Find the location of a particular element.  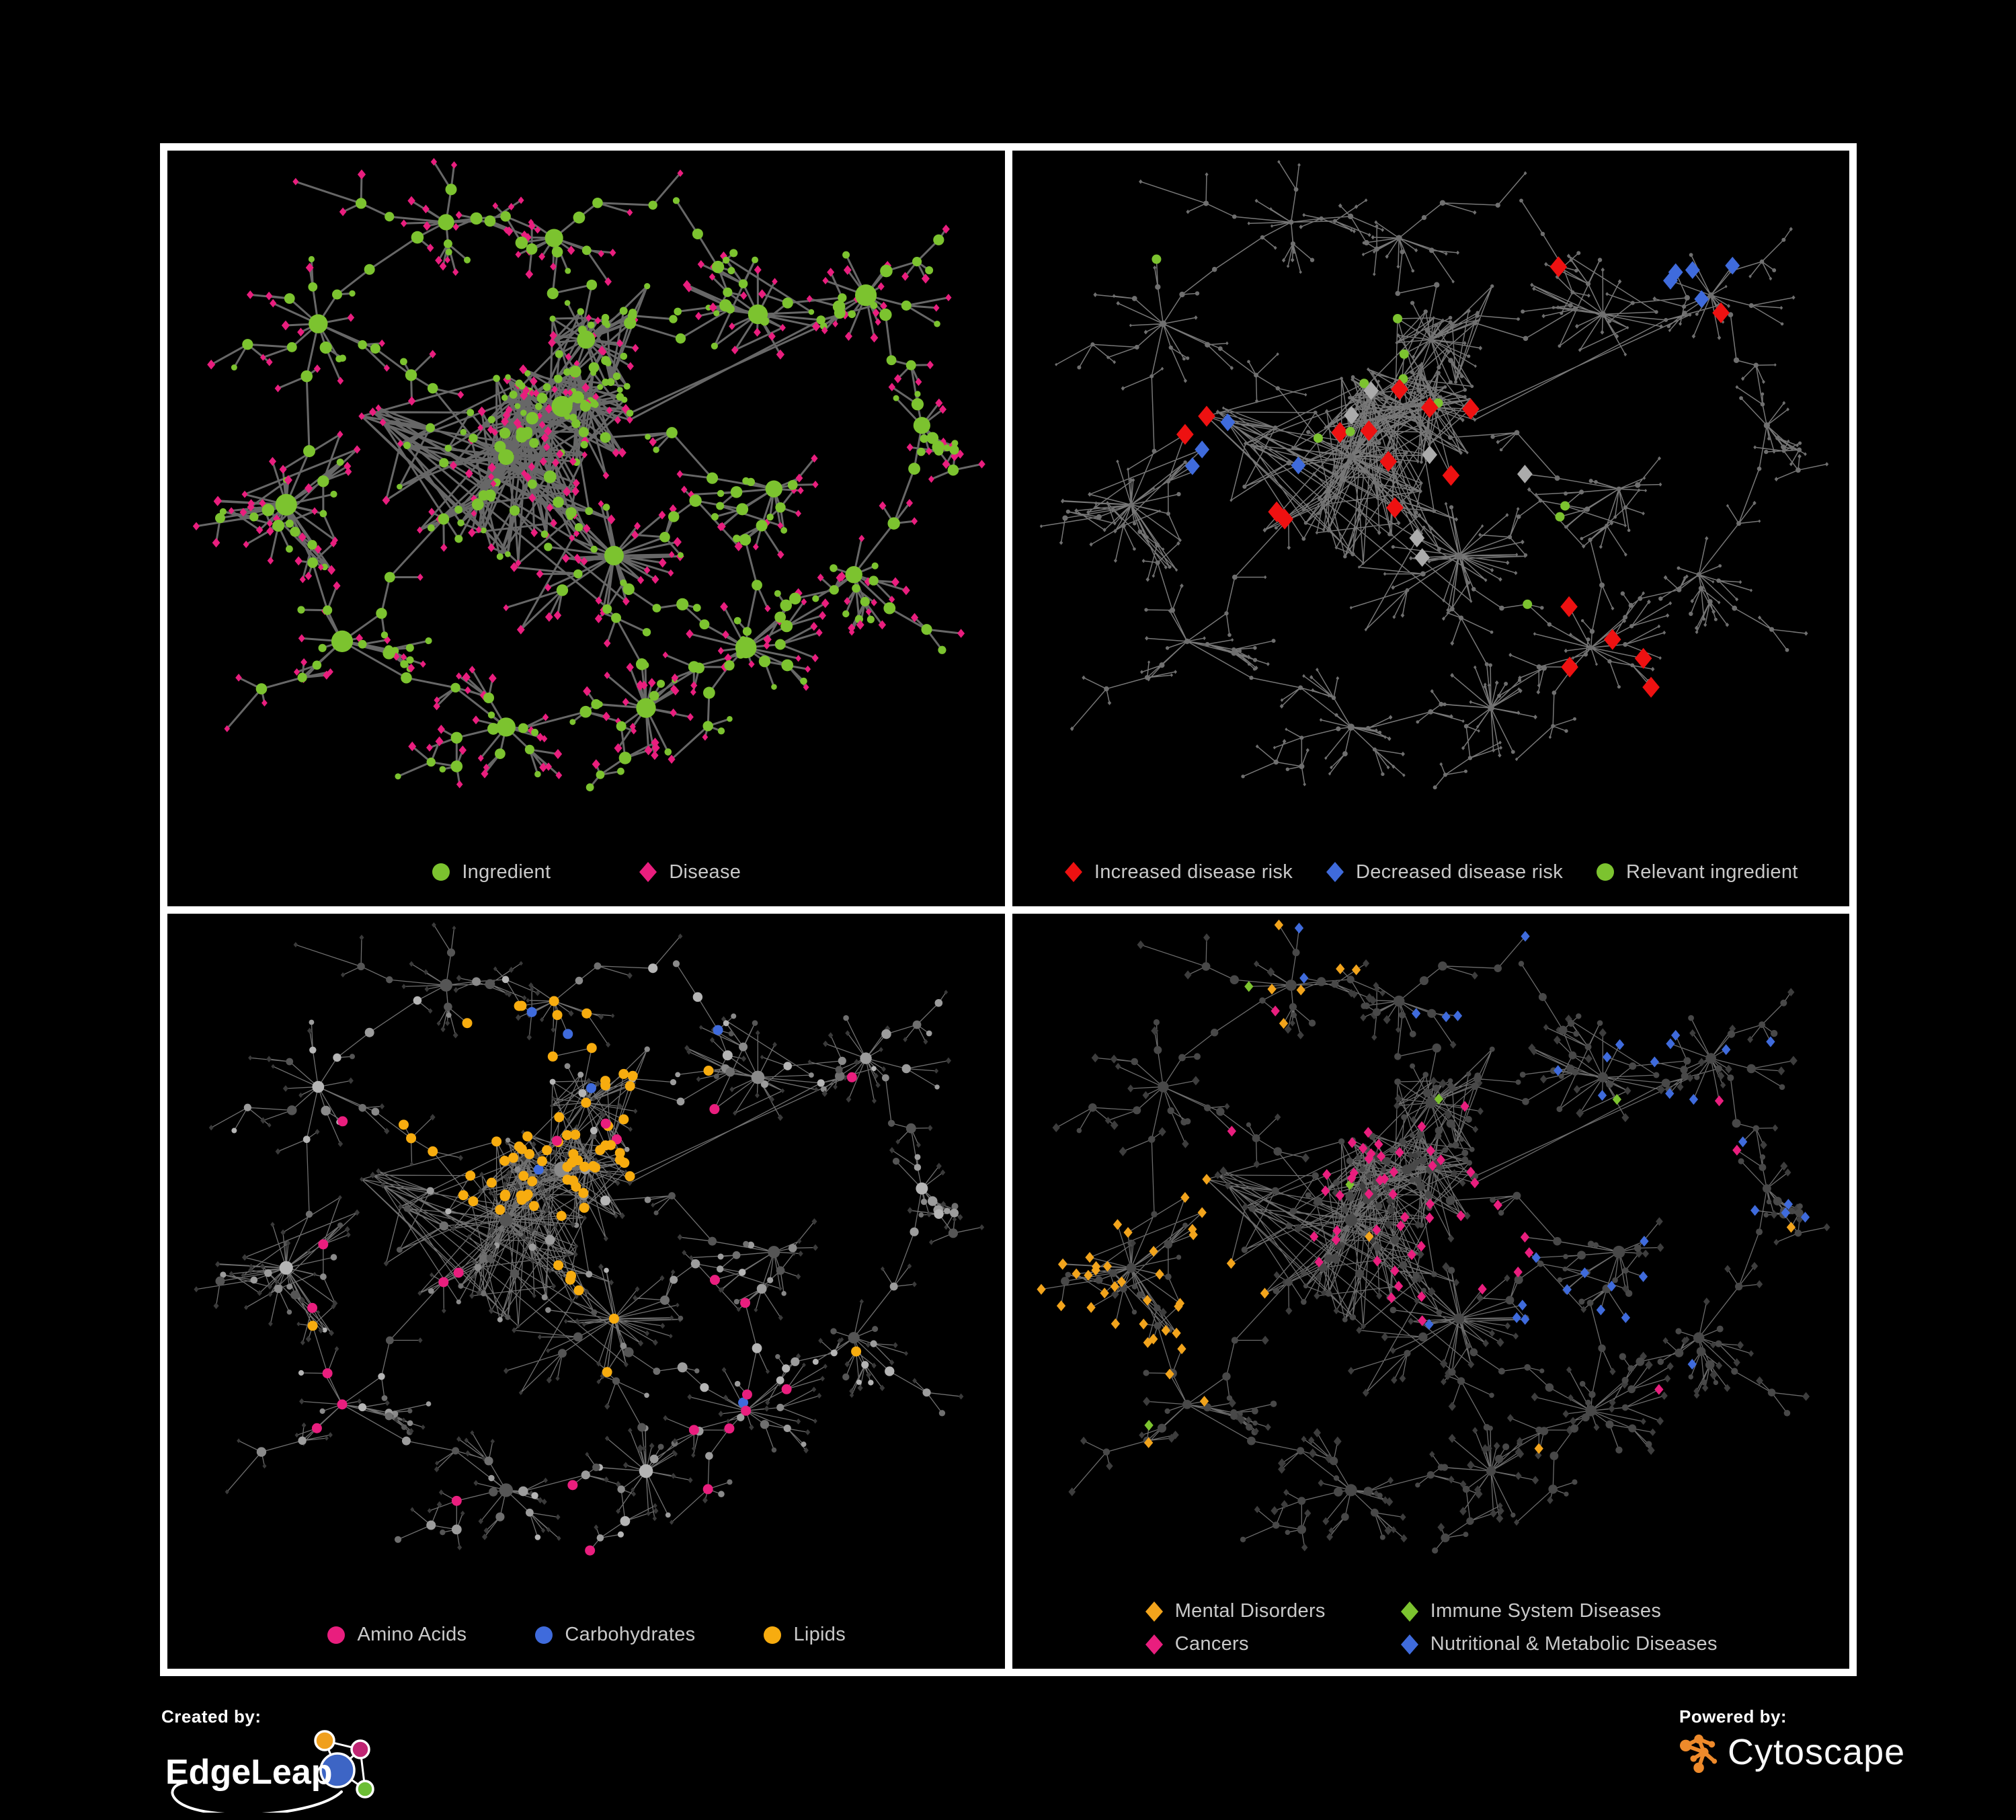

legend-item-mental-disorders: Mental Disorders is located at coordinates (1235, 1611).